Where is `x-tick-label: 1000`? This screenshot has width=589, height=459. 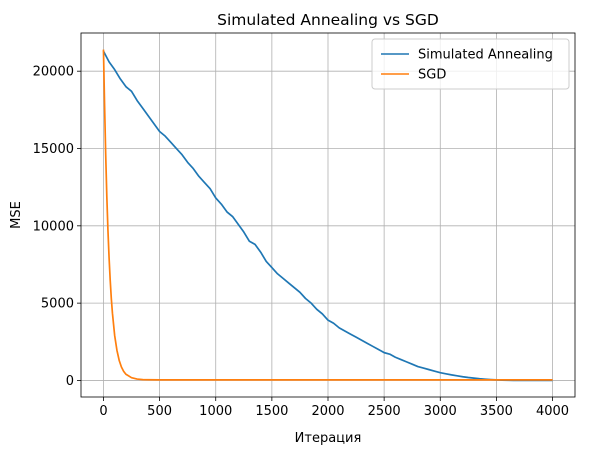
x-tick-label: 1000 is located at coordinates (215, 411).